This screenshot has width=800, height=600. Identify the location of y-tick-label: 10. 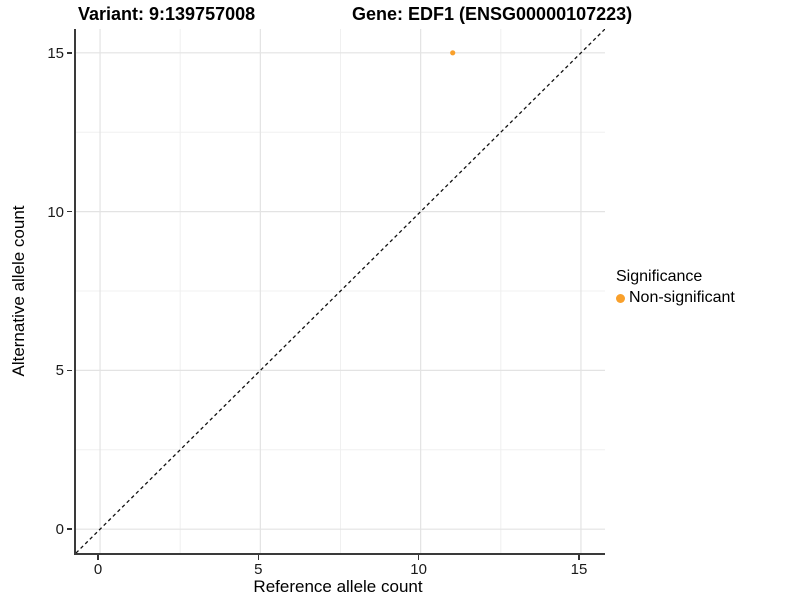
(55, 212).